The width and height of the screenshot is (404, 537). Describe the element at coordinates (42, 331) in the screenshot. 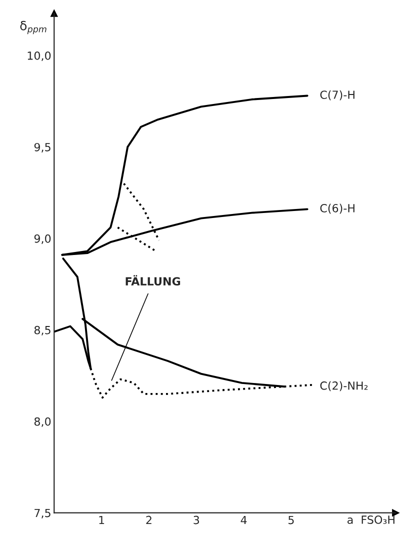

I see `y-tick-label: 8,5` at that location.